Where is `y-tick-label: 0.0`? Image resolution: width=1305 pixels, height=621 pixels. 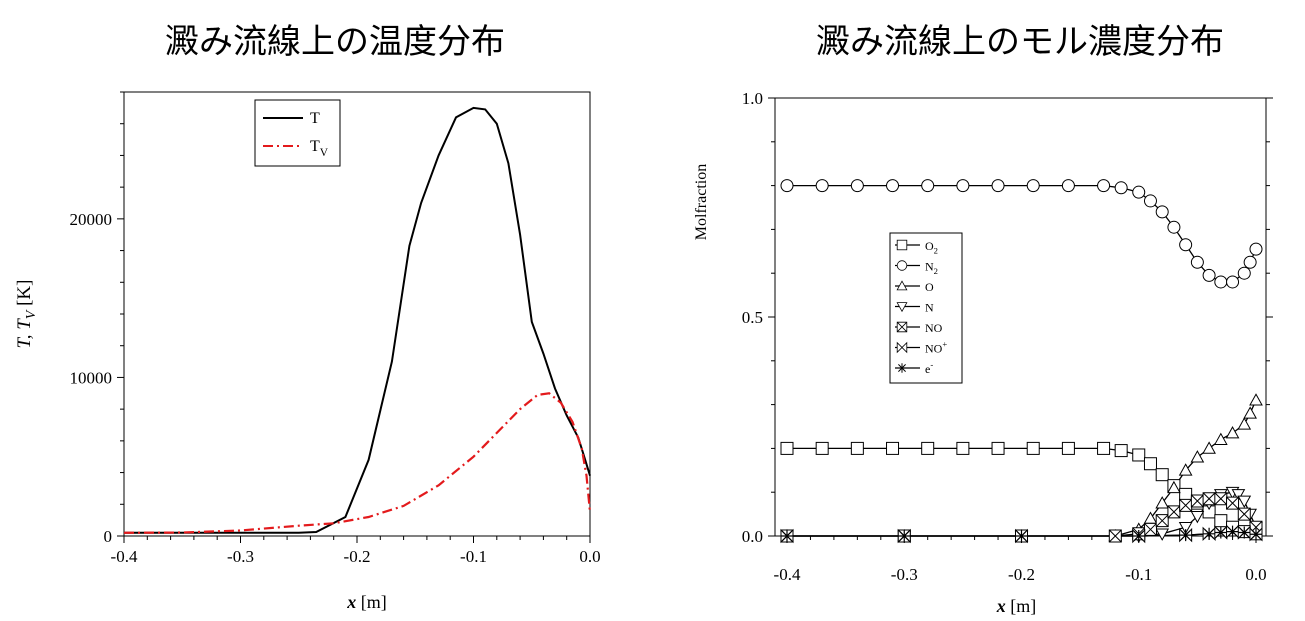
y-tick-label: 0.0 is located at coordinates (752, 536).